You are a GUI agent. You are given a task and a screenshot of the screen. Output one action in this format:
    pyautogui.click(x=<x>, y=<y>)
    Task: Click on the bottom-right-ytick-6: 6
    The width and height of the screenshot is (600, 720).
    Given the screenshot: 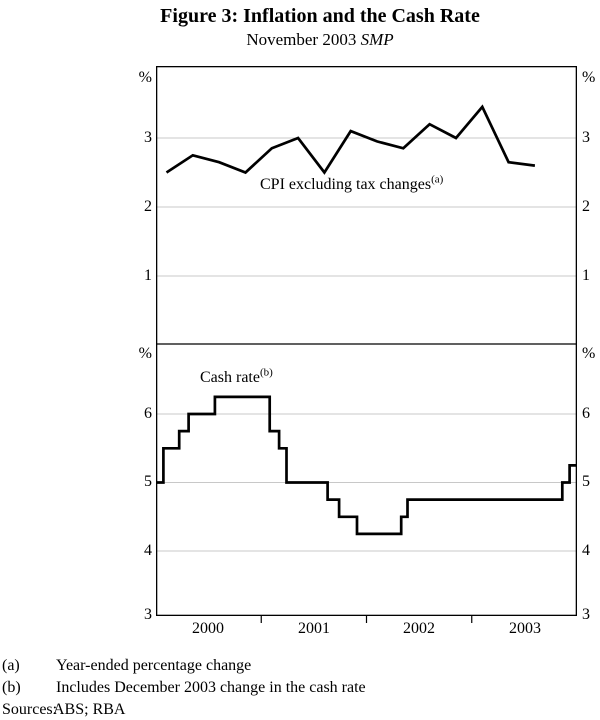 What is the action you would take?
    pyautogui.click(x=586, y=413)
    